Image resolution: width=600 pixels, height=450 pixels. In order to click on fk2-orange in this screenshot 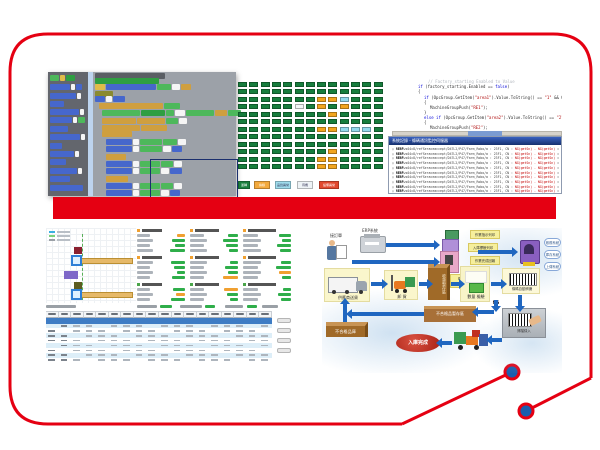, I will do `click(472, 340)`.